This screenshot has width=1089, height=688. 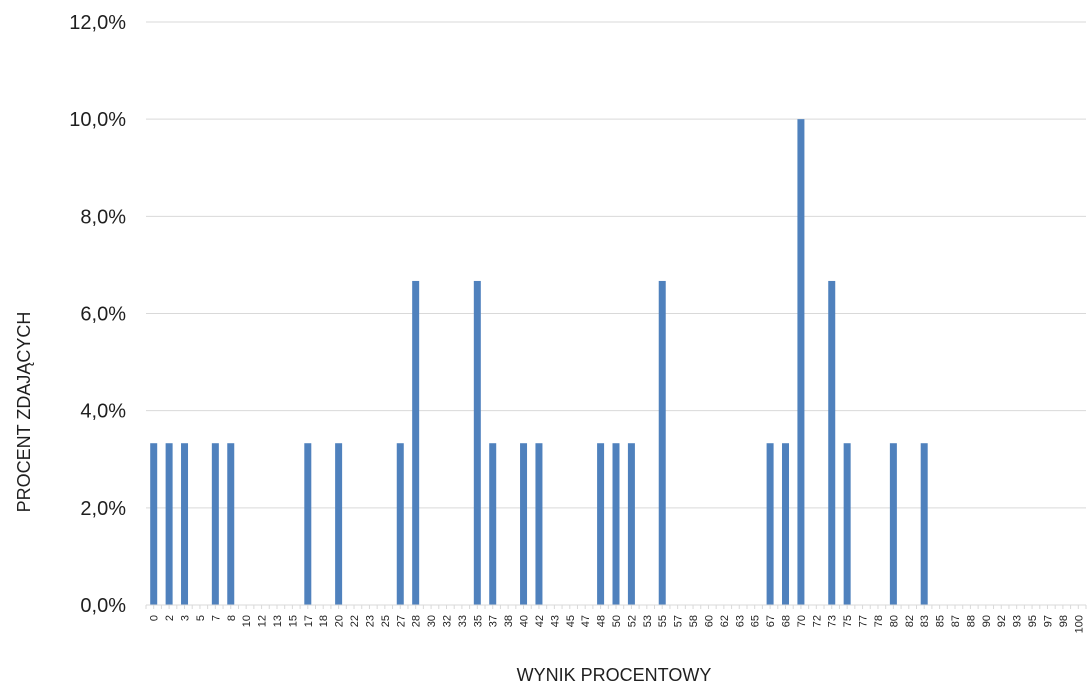 What do you see at coordinates (740, 621) in the screenshot?
I see `x-tick-label: 63` at bounding box center [740, 621].